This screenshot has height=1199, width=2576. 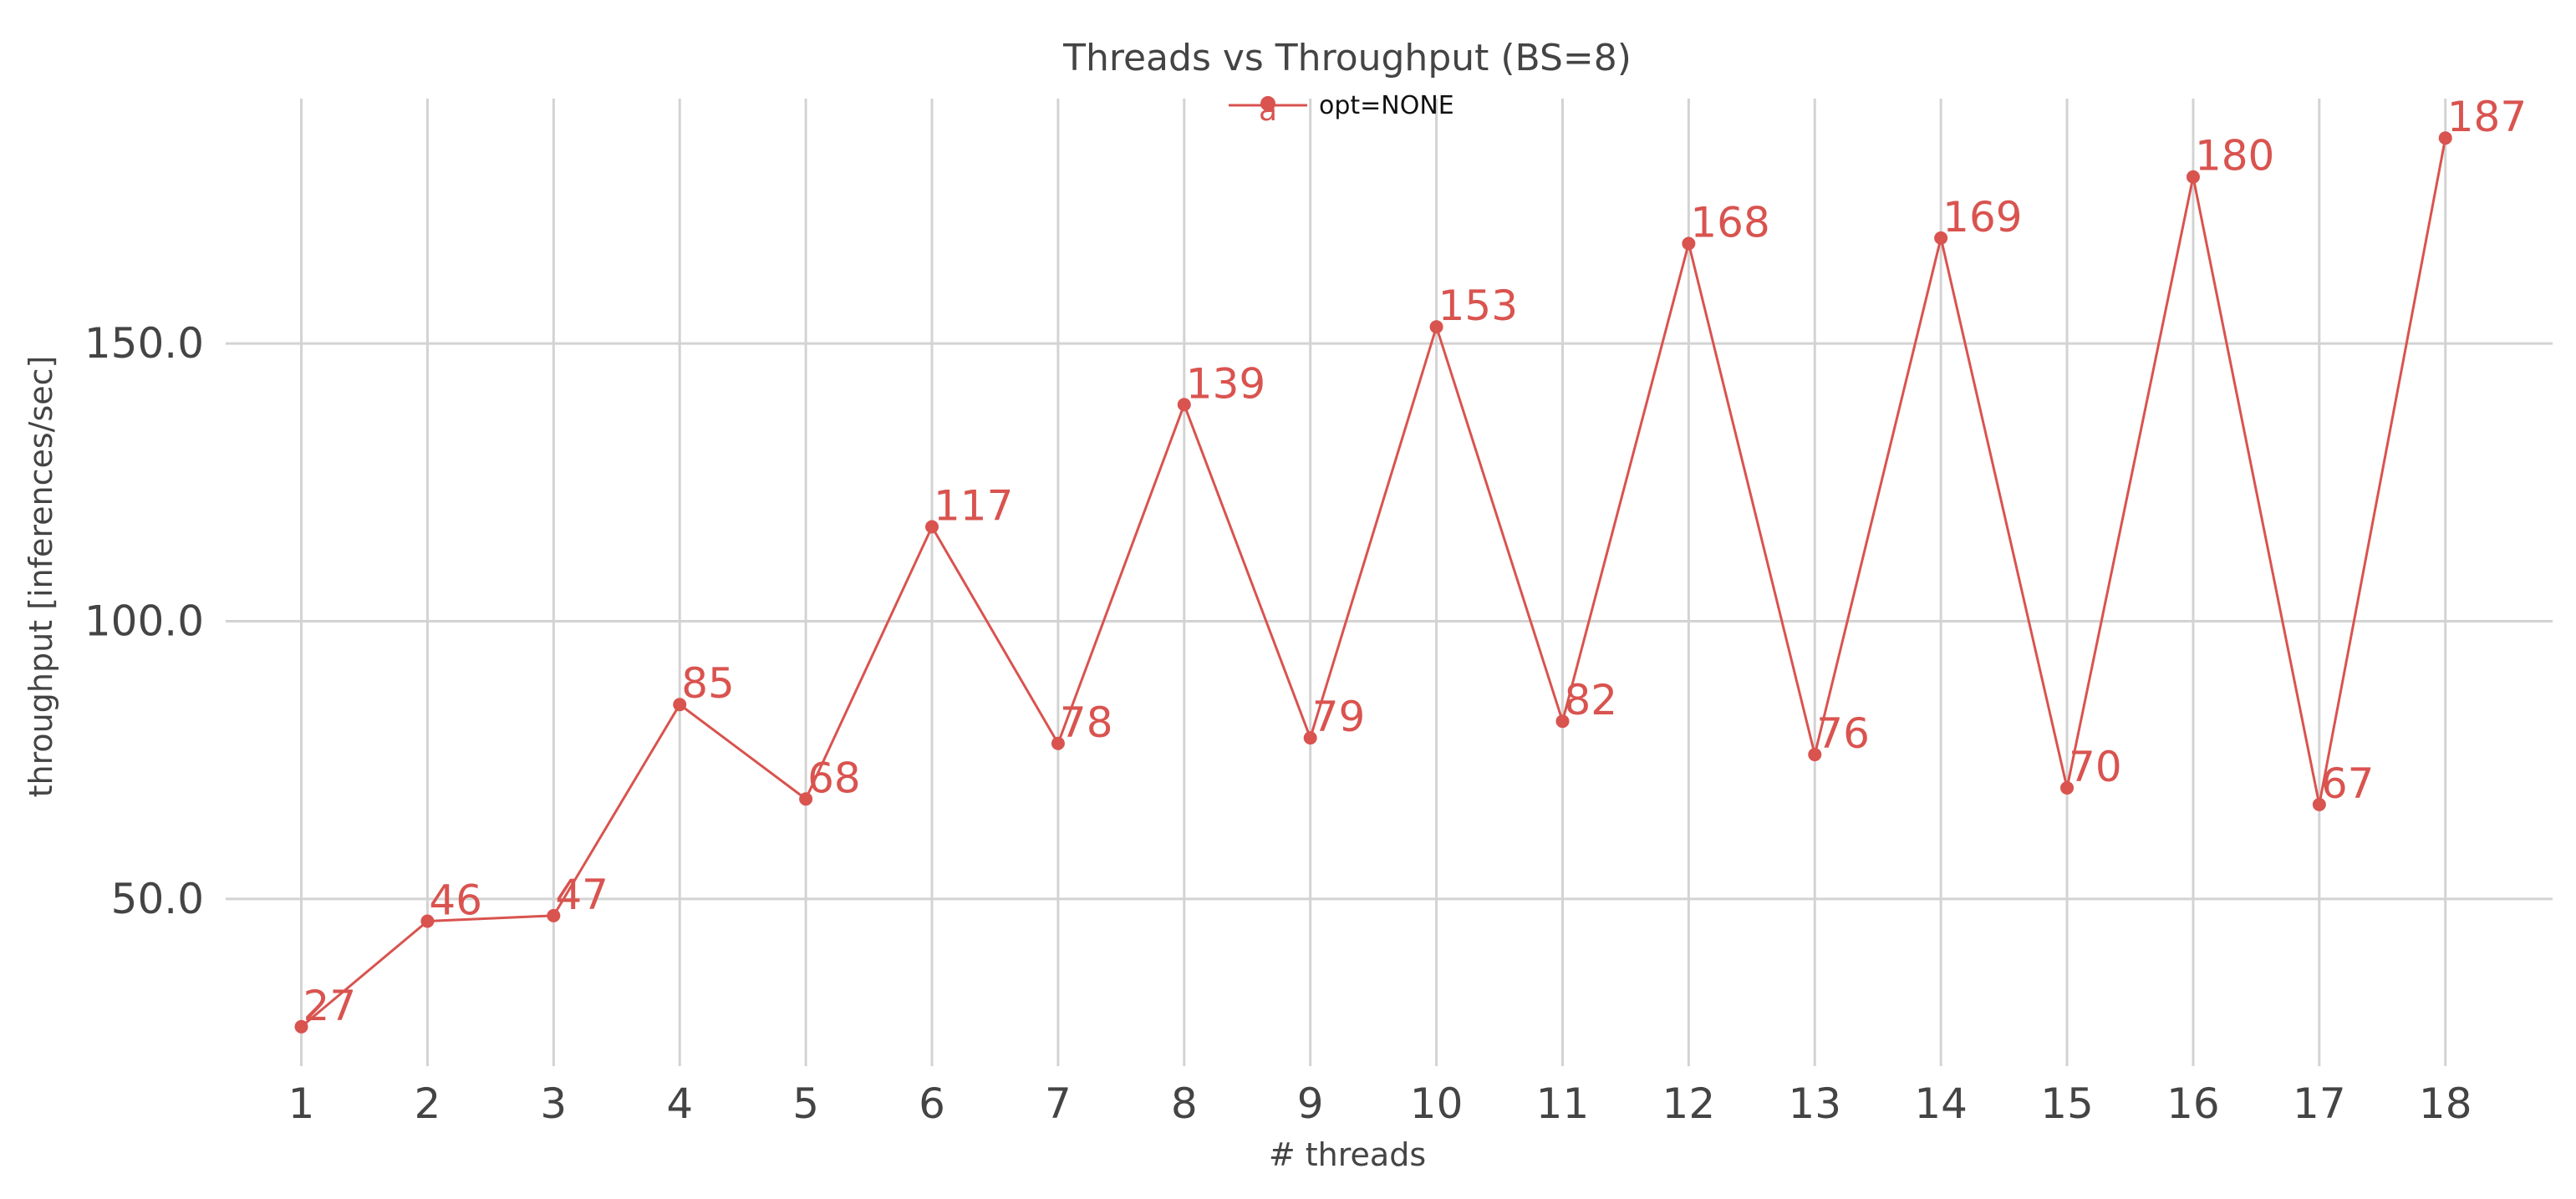 What do you see at coordinates (1563, 1104) in the screenshot?
I see `x-tick-label: 11` at bounding box center [1563, 1104].